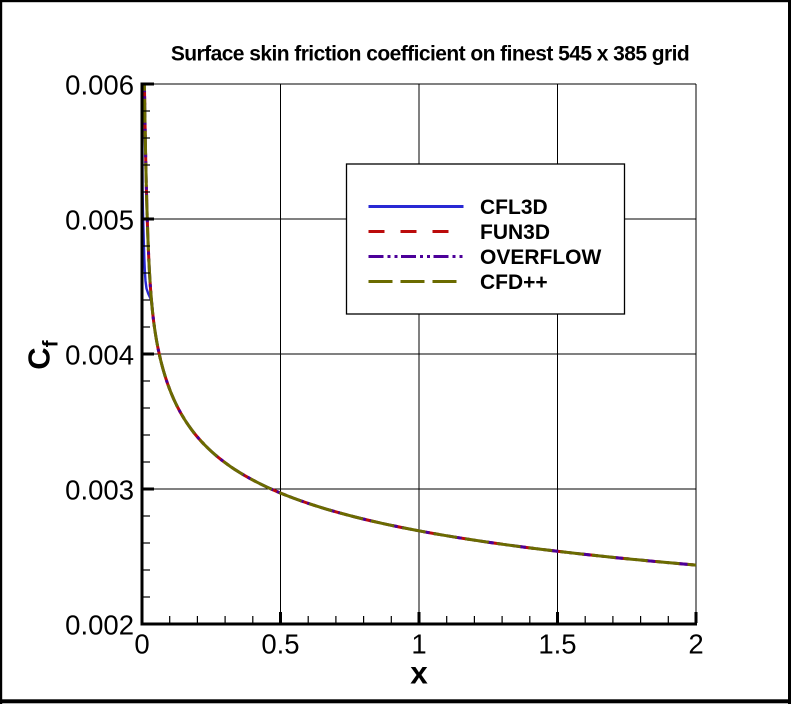 Image resolution: width=791 pixels, height=709 pixels. I want to click on svg-text: OVERFLOW, so click(541, 257).